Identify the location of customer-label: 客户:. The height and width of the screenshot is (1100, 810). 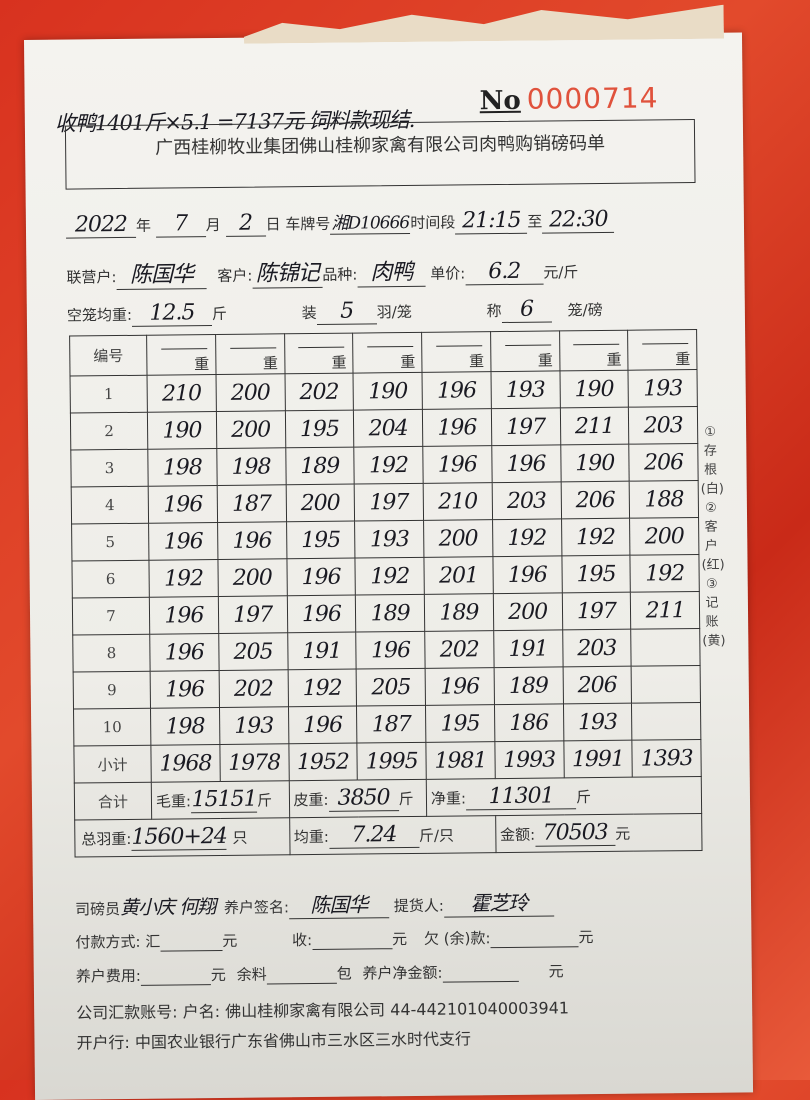
(235, 275).